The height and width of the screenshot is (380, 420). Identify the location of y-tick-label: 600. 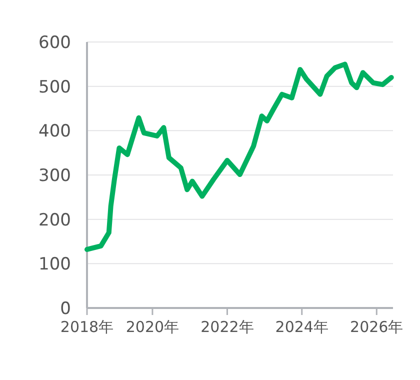
(54, 42).